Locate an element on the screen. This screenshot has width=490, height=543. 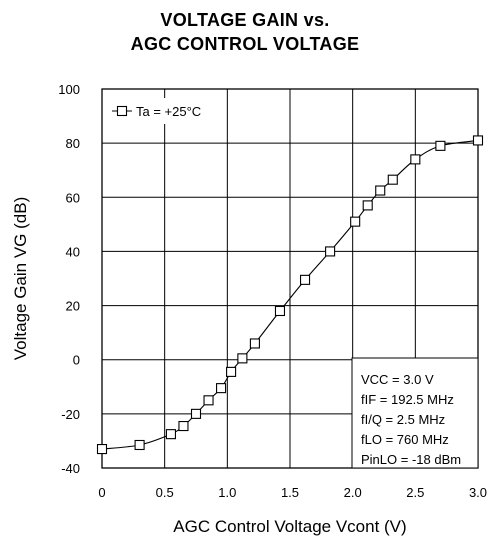
y-tick-label: -20 is located at coordinates (70, 414).